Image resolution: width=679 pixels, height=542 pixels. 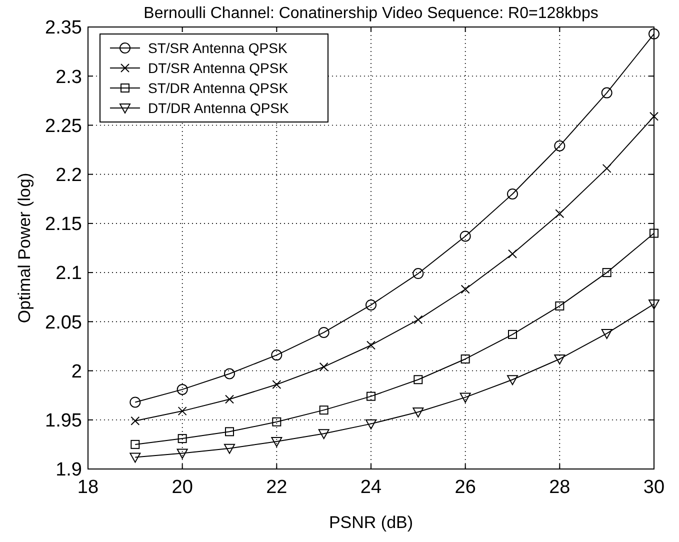 I want to click on y-tick-label: 2.15, so click(x=63, y=225).